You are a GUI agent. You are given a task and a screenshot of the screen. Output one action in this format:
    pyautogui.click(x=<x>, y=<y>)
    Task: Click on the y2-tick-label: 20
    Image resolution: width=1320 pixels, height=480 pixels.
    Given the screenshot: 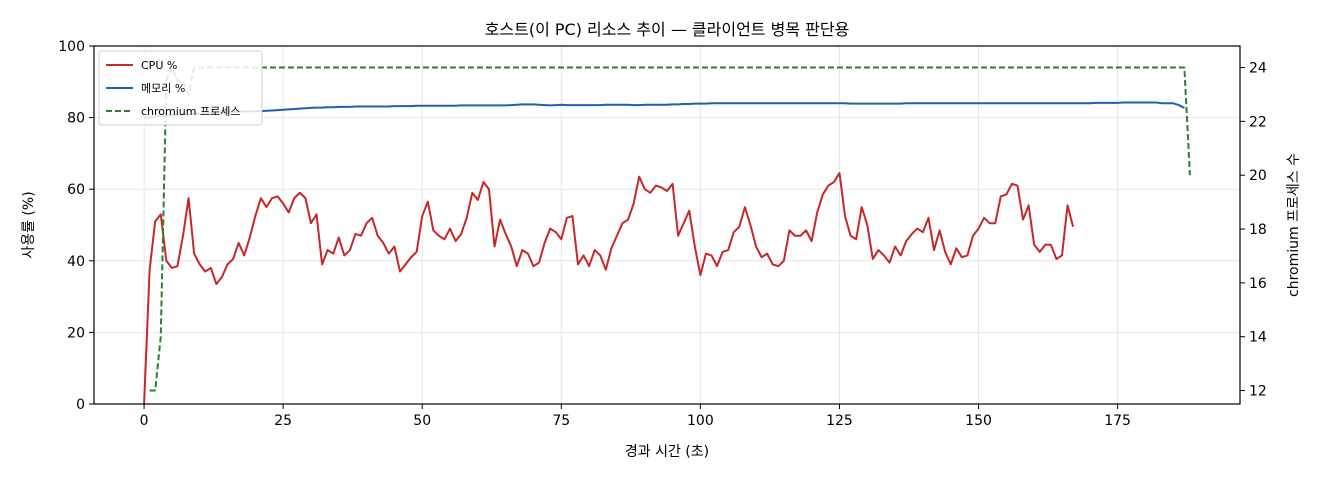 What is the action you would take?
    pyautogui.click(x=1258, y=176)
    